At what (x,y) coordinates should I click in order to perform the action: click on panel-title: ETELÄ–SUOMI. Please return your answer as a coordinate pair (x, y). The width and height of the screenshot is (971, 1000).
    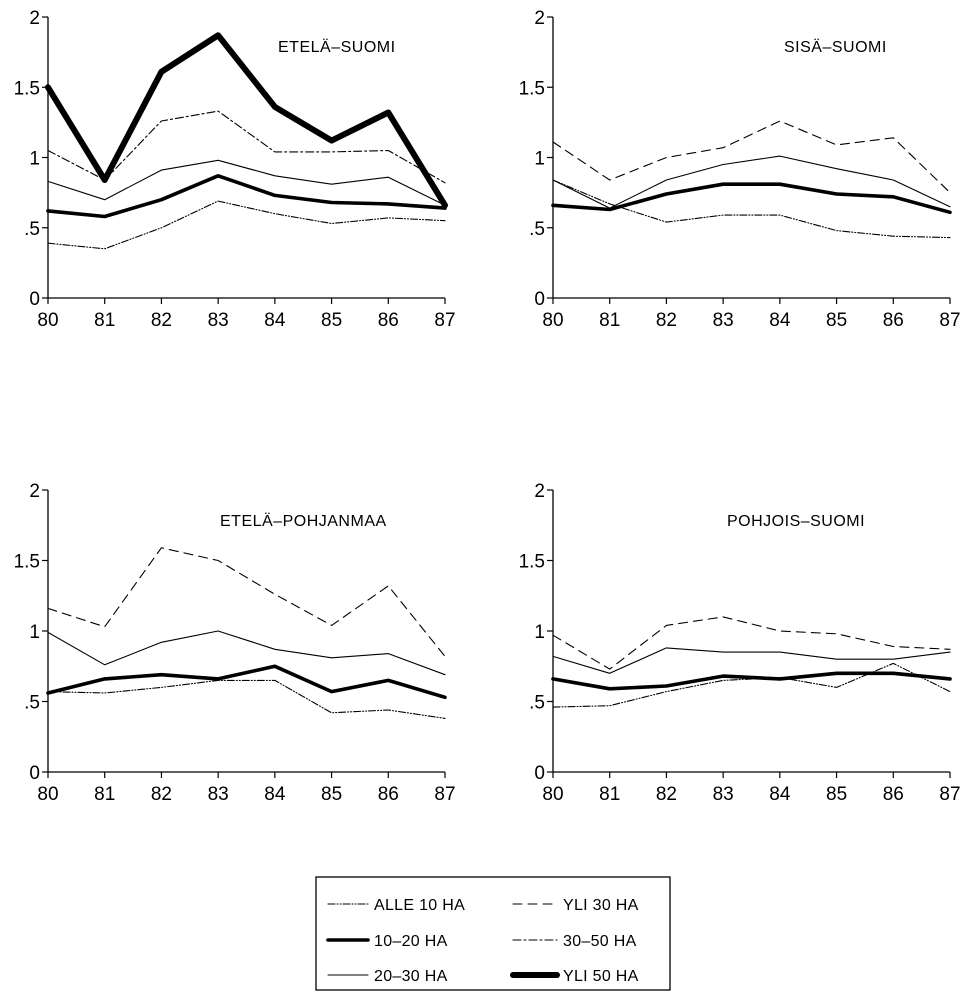
    Looking at the image, I should click on (337, 47).